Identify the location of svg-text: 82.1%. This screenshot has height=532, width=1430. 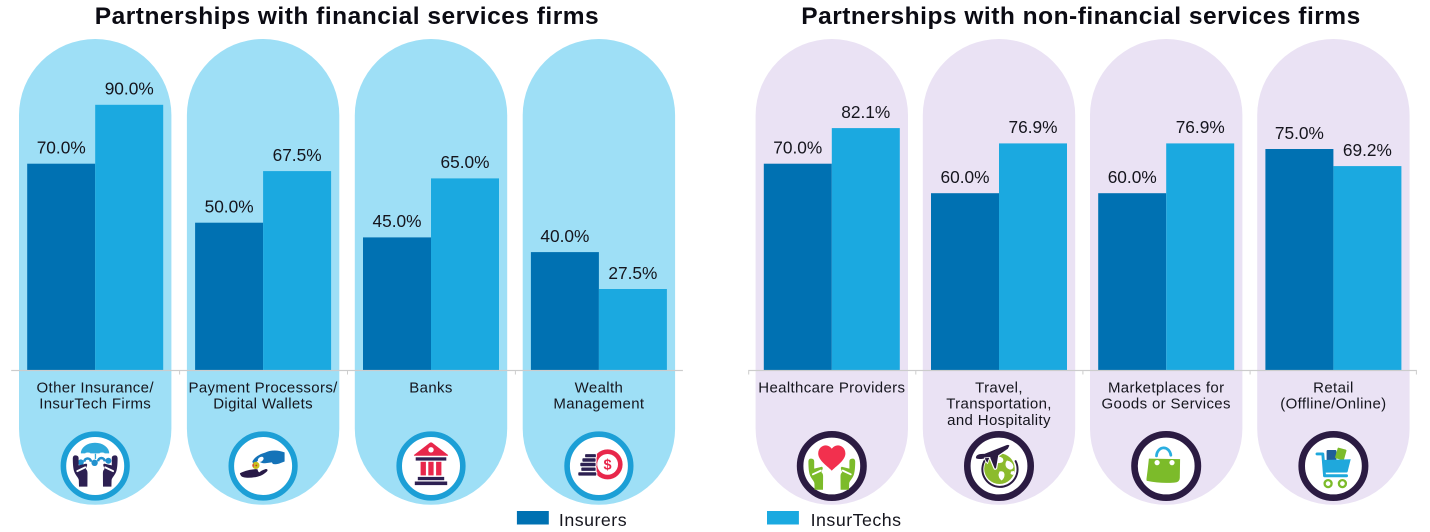
(865, 112).